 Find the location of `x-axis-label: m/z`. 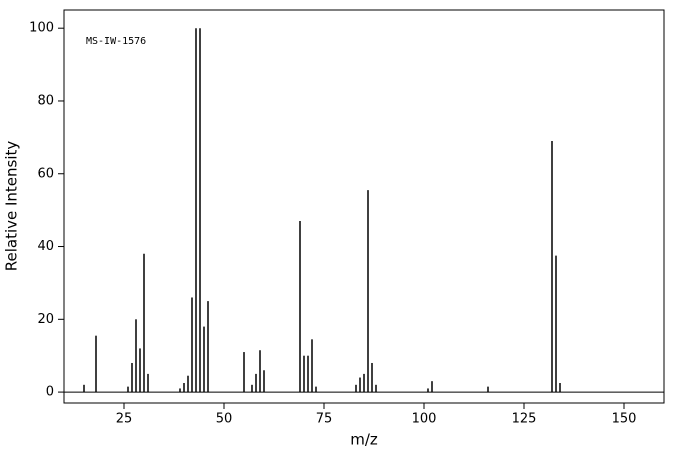

x-axis-label: m/z is located at coordinates (364, 440).